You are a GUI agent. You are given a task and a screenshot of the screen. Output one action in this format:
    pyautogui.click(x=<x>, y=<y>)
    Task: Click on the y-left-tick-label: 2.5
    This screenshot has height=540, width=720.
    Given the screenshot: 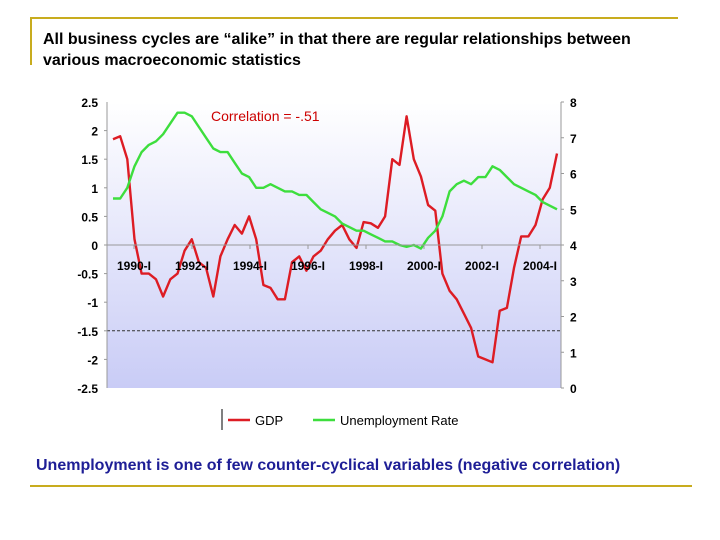 What is the action you would take?
    pyautogui.click(x=89, y=103)
    